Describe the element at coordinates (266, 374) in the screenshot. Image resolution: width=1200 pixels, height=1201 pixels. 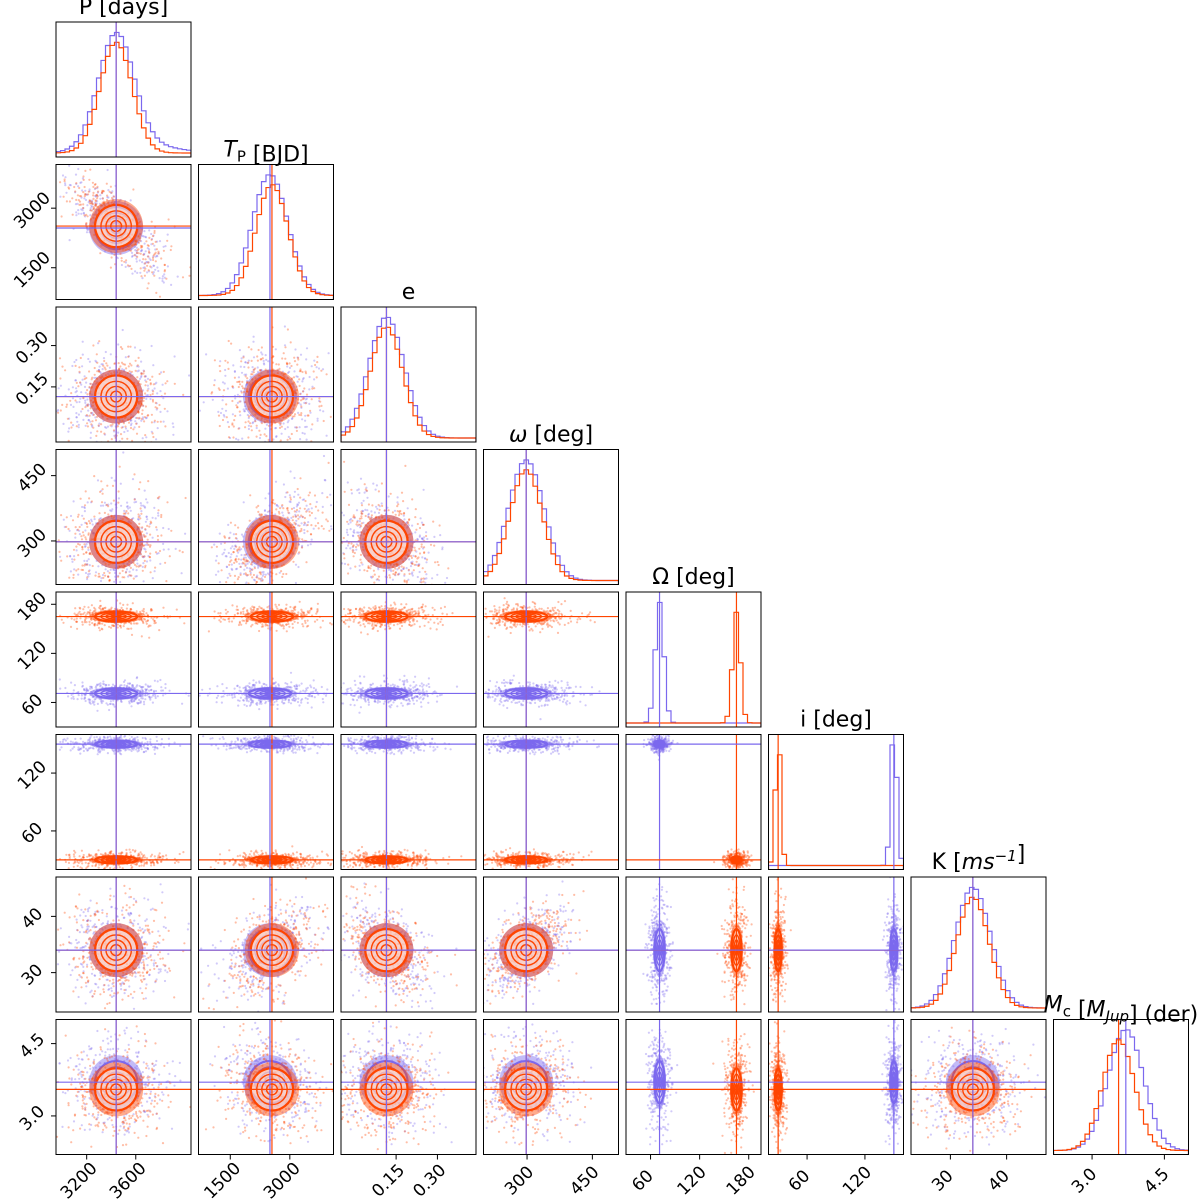
I see `panel-e-vs-Tp` at that location.